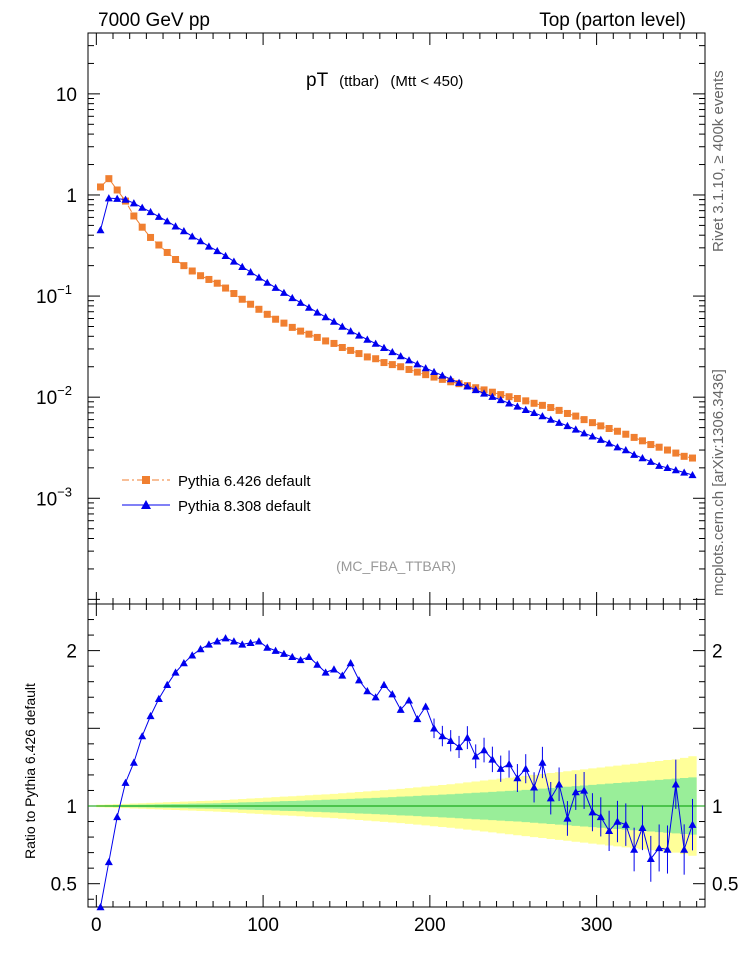 The height and width of the screenshot is (972, 746). What do you see at coordinates (64, 885) in the screenshot?
I see `ratio-y-tick-label-left: 0.5` at bounding box center [64, 885].